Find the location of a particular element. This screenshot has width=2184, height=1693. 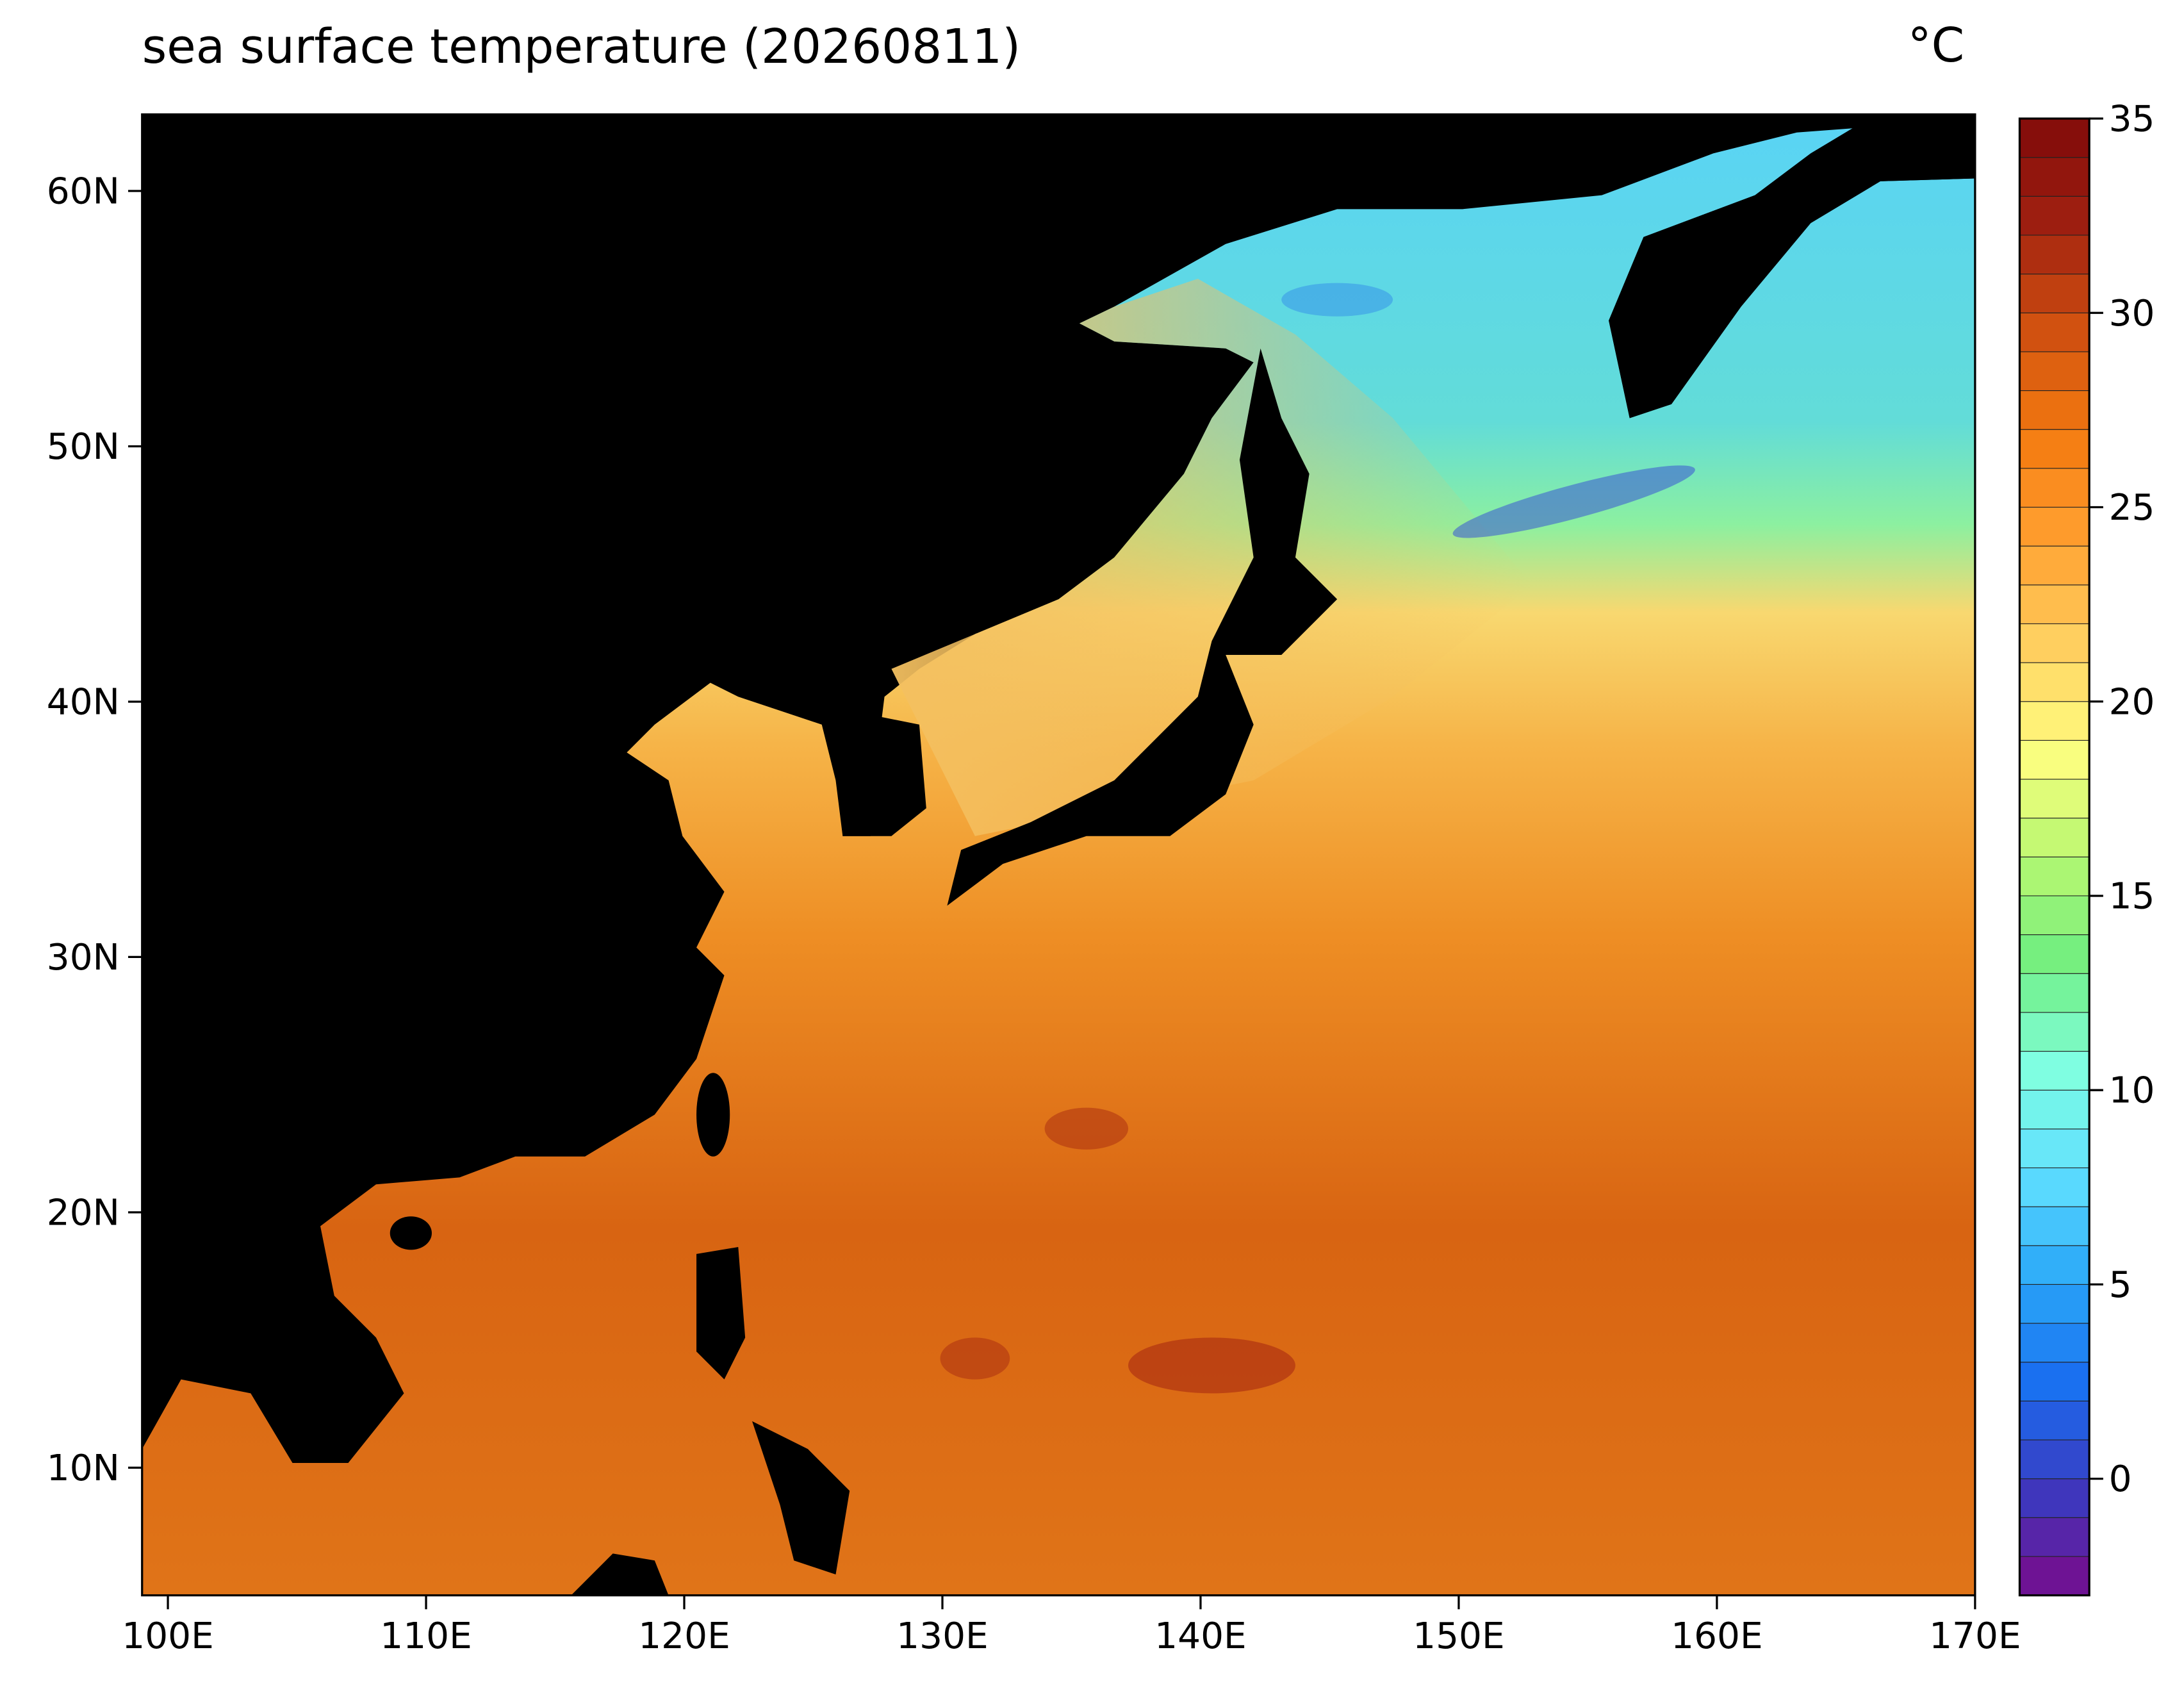

colorbar-tick-label: 0 is located at coordinates (2120, 1479).